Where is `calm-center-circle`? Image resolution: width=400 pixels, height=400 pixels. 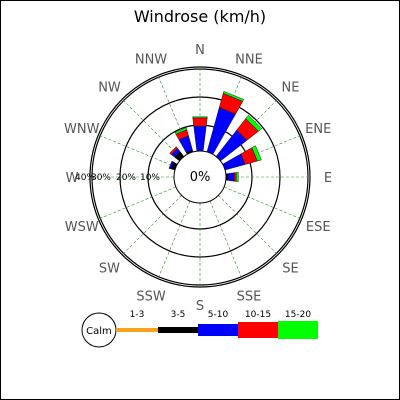 calm-center-circle is located at coordinates (200, 177).